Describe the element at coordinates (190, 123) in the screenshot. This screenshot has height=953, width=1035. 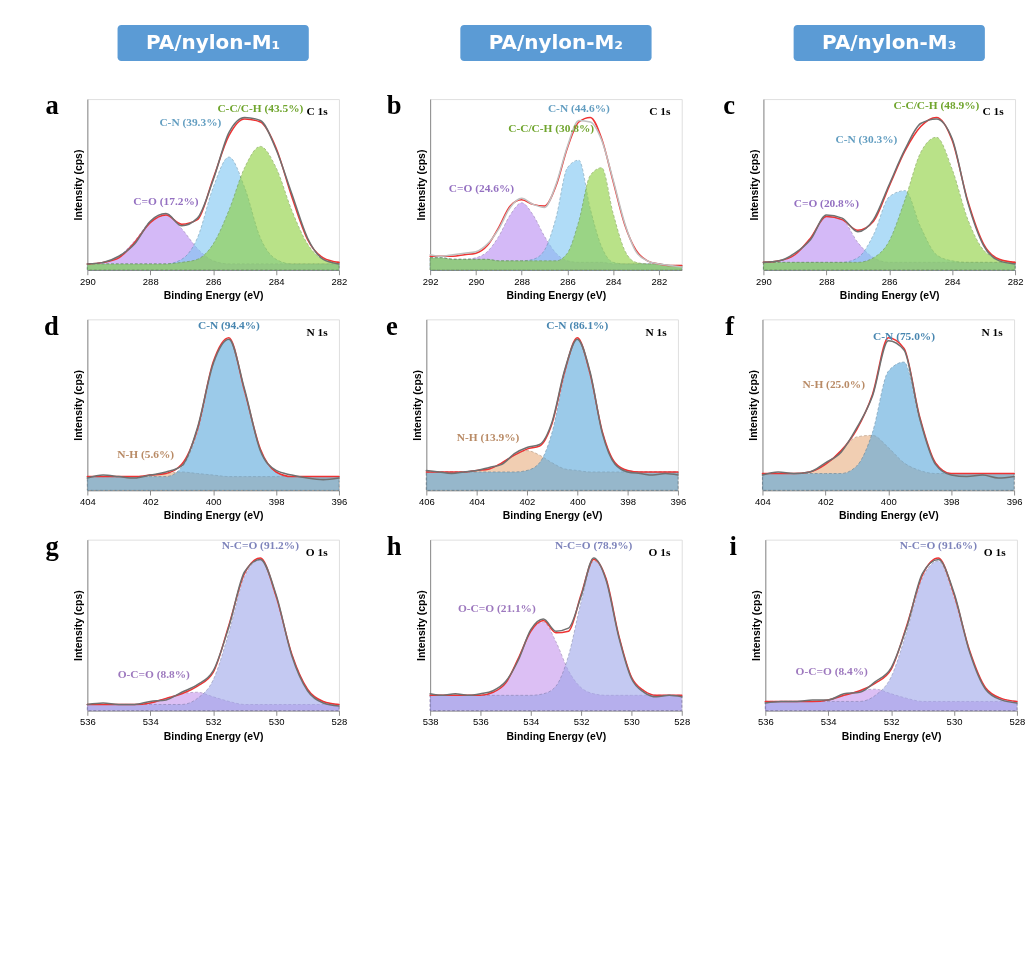
I see `annotation: C-N (39.3%)` at that location.